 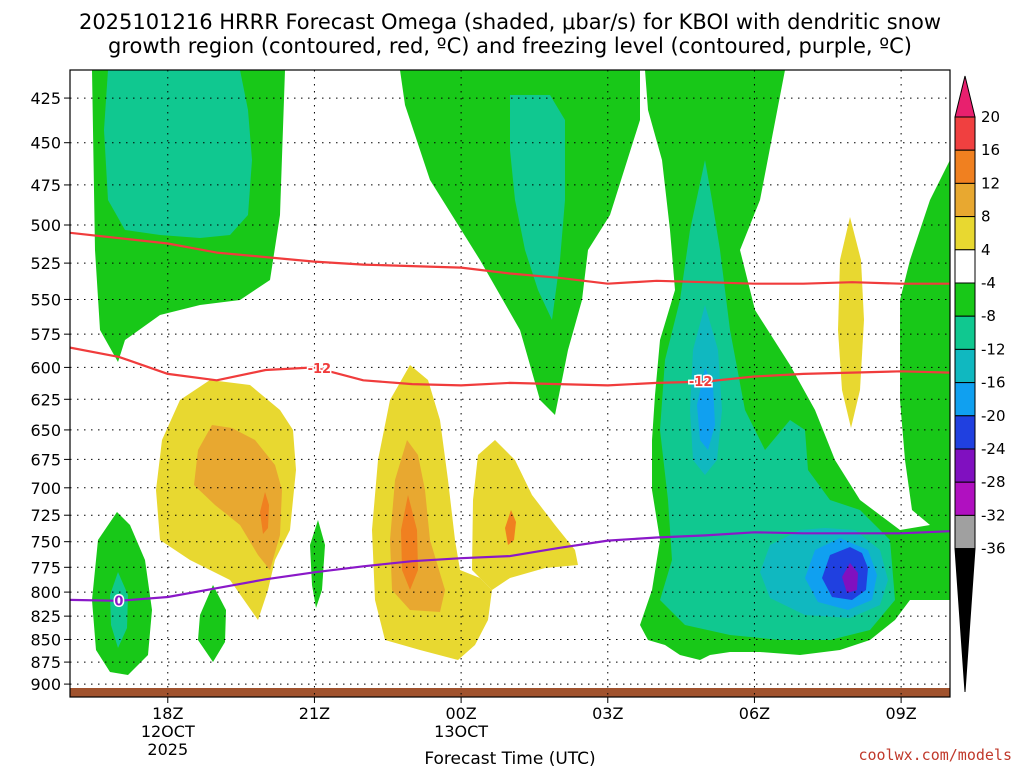 I want to click on credit-text: coolwx.com/models, so click(x=935, y=755).